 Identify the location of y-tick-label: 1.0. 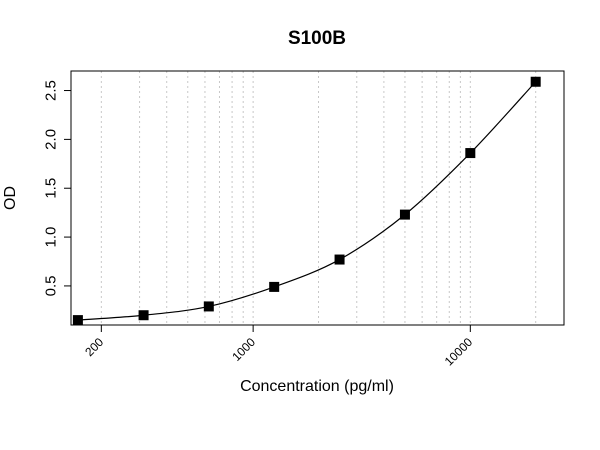
(51, 237).